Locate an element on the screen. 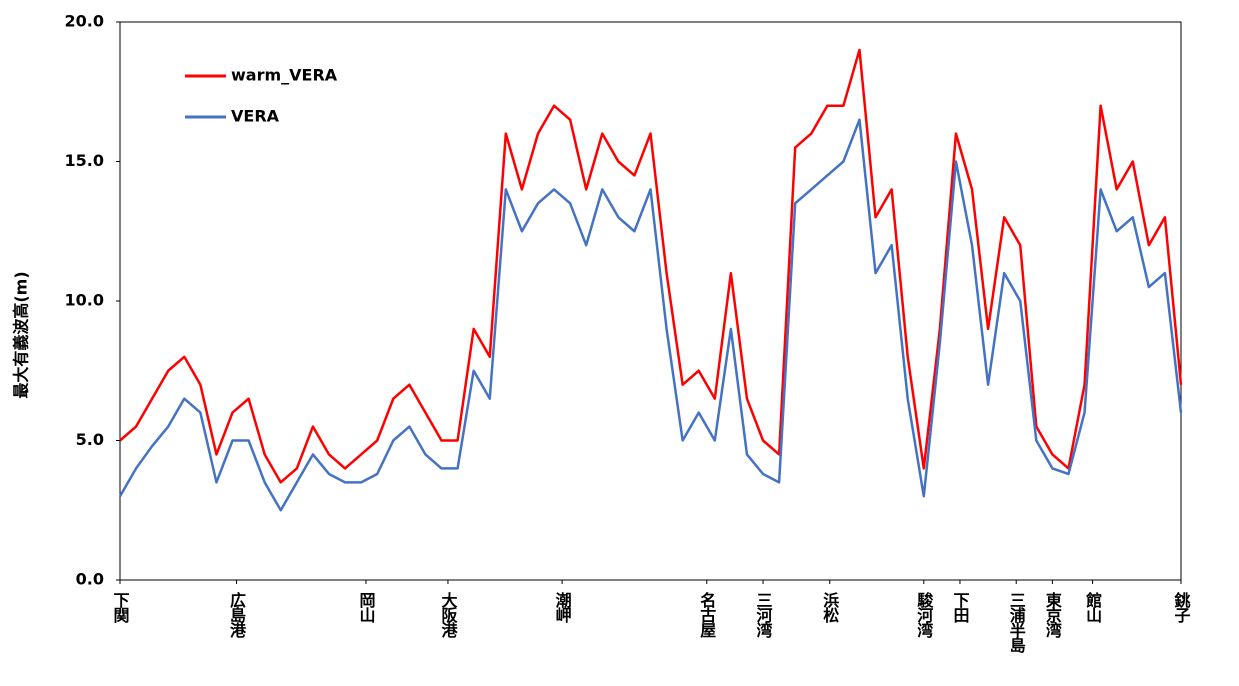 The image size is (1239, 686). y-tick-label: 20.0 is located at coordinates (84, 21).